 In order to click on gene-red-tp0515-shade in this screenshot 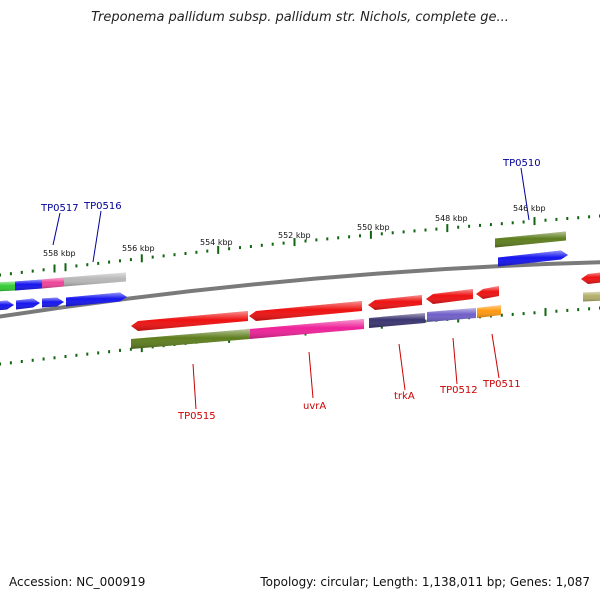, I will do `click(189, 321)`.